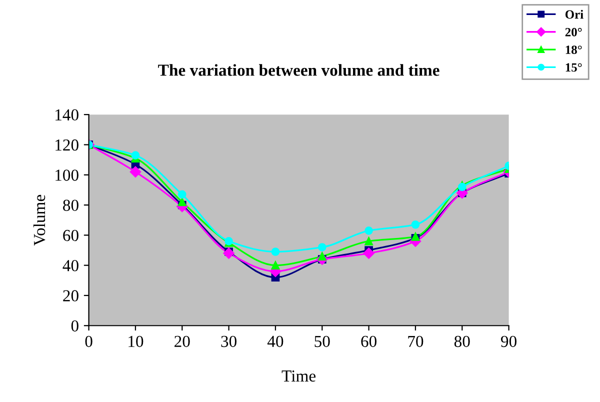 This screenshot has height=402, width=600. I want to click on legend-label: 20°, so click(573, 32).